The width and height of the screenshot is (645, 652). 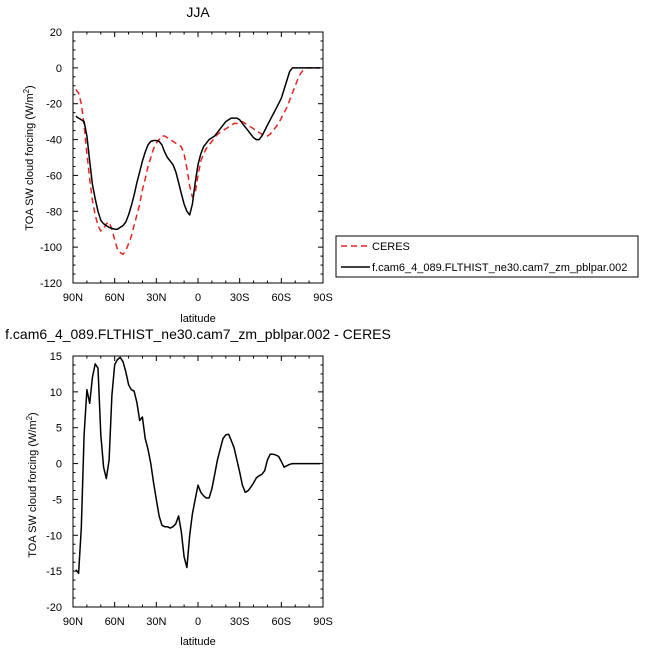 I want to click on top-x-tick-label: 60N, so click(x=115, y=298).